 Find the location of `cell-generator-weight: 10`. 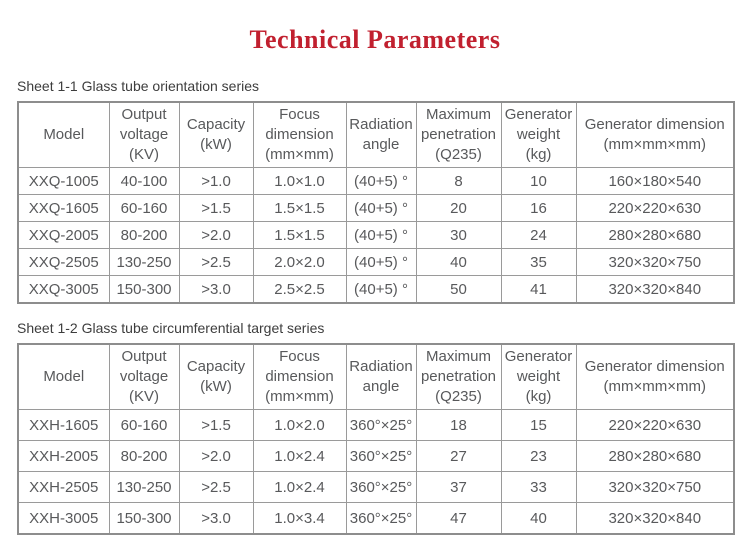

cell-generator-weight: 10 is located at coordinates (538, 181).